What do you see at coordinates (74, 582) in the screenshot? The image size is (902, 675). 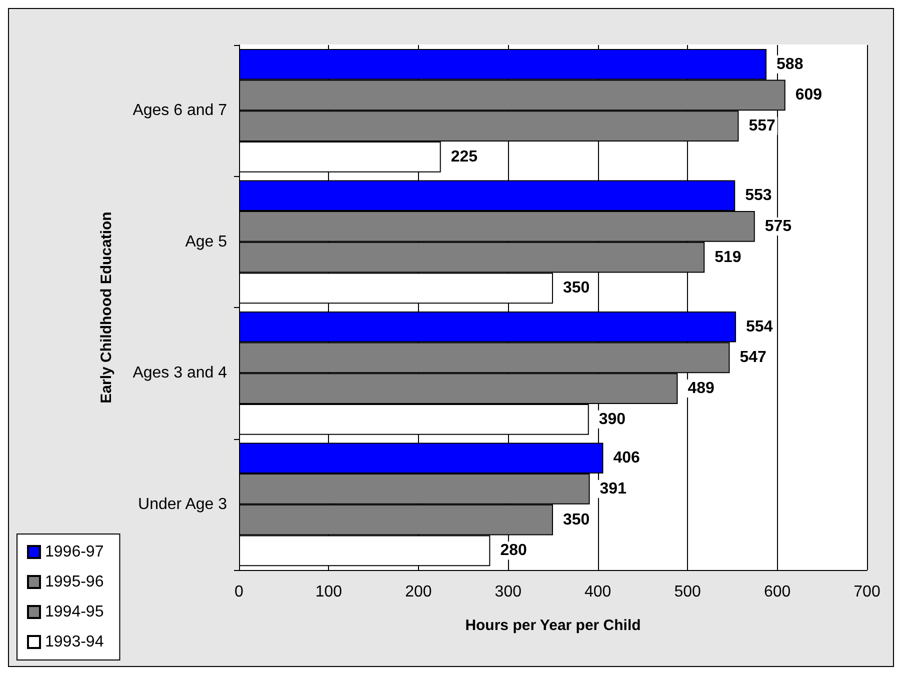 I see `legend-label: 1995-96` at bounding box center [74, 582].